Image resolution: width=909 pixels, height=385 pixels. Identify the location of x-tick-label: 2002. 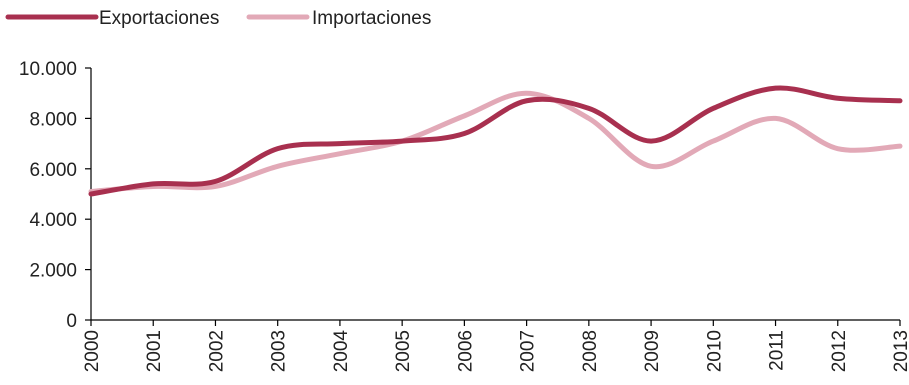
(216, 351).